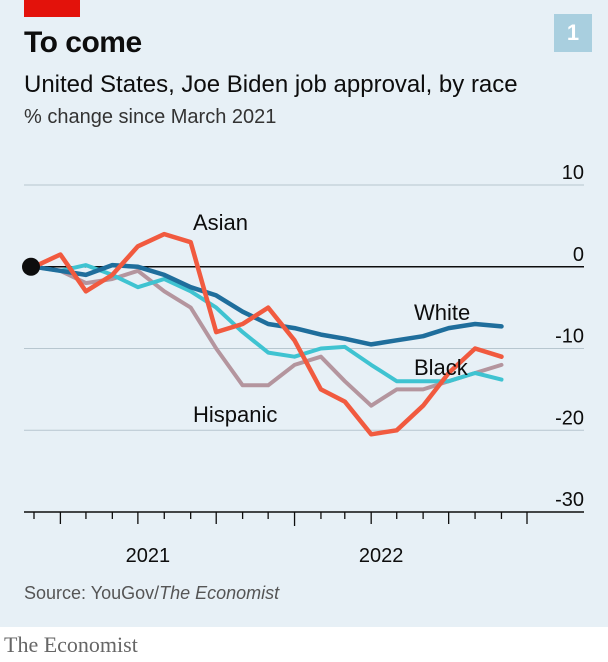  What do you see at coordinates (267, 304) in the screenshot?
I see `series-line-white` at bounding box center [267, 304].